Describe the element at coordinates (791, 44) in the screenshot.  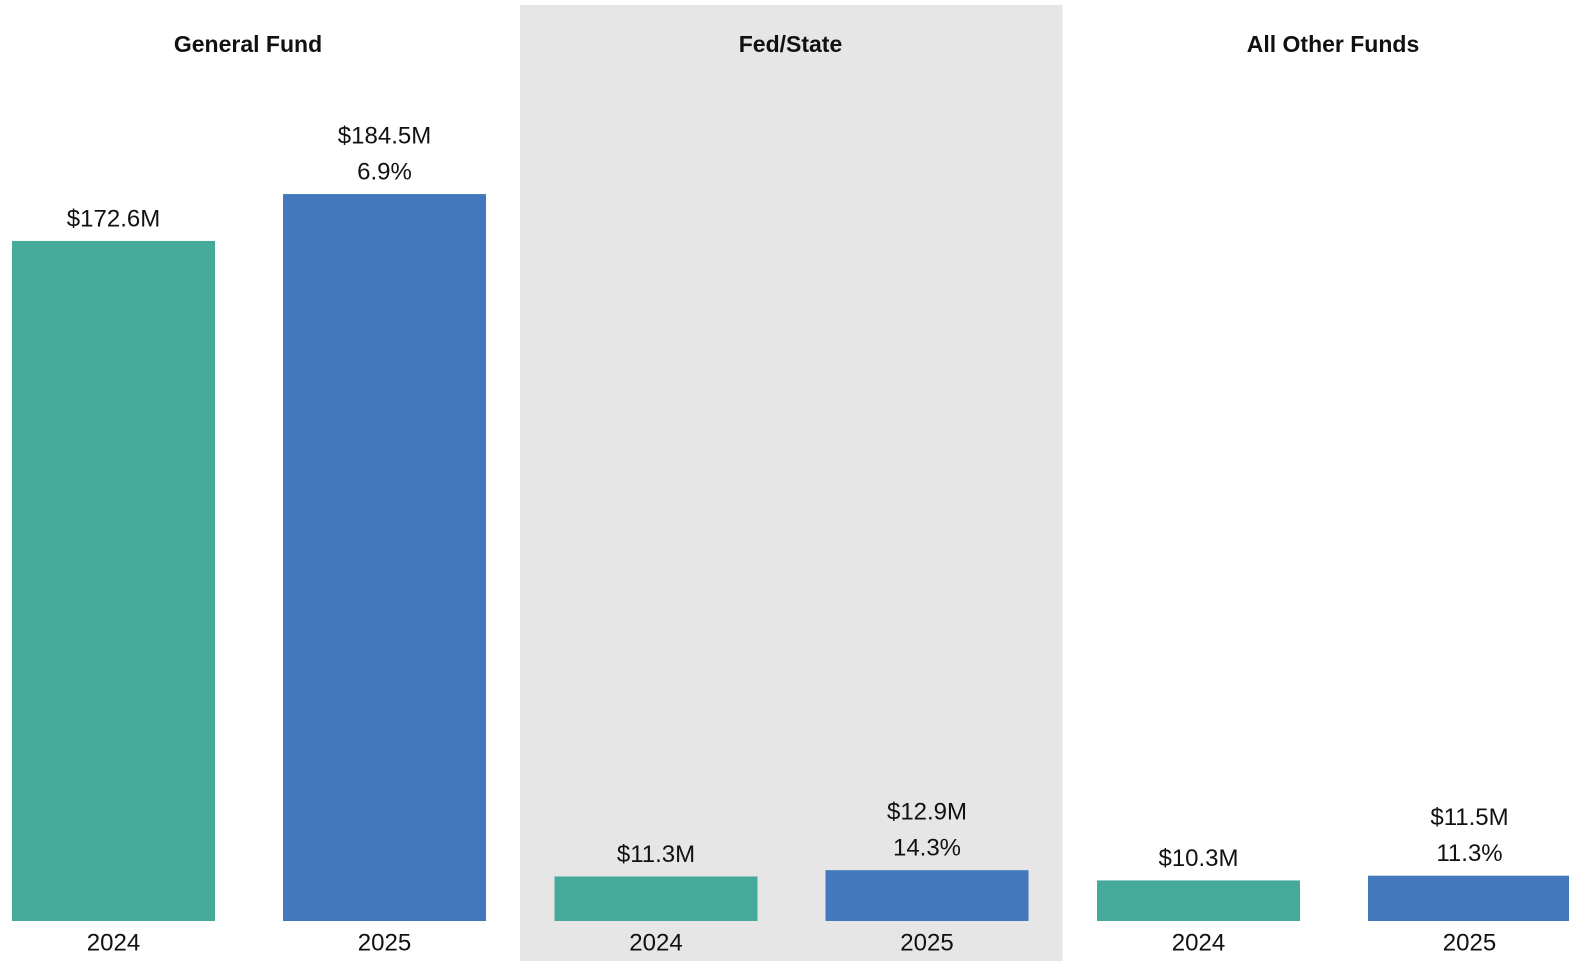
I see `panel-title: Fed/State` at that location.